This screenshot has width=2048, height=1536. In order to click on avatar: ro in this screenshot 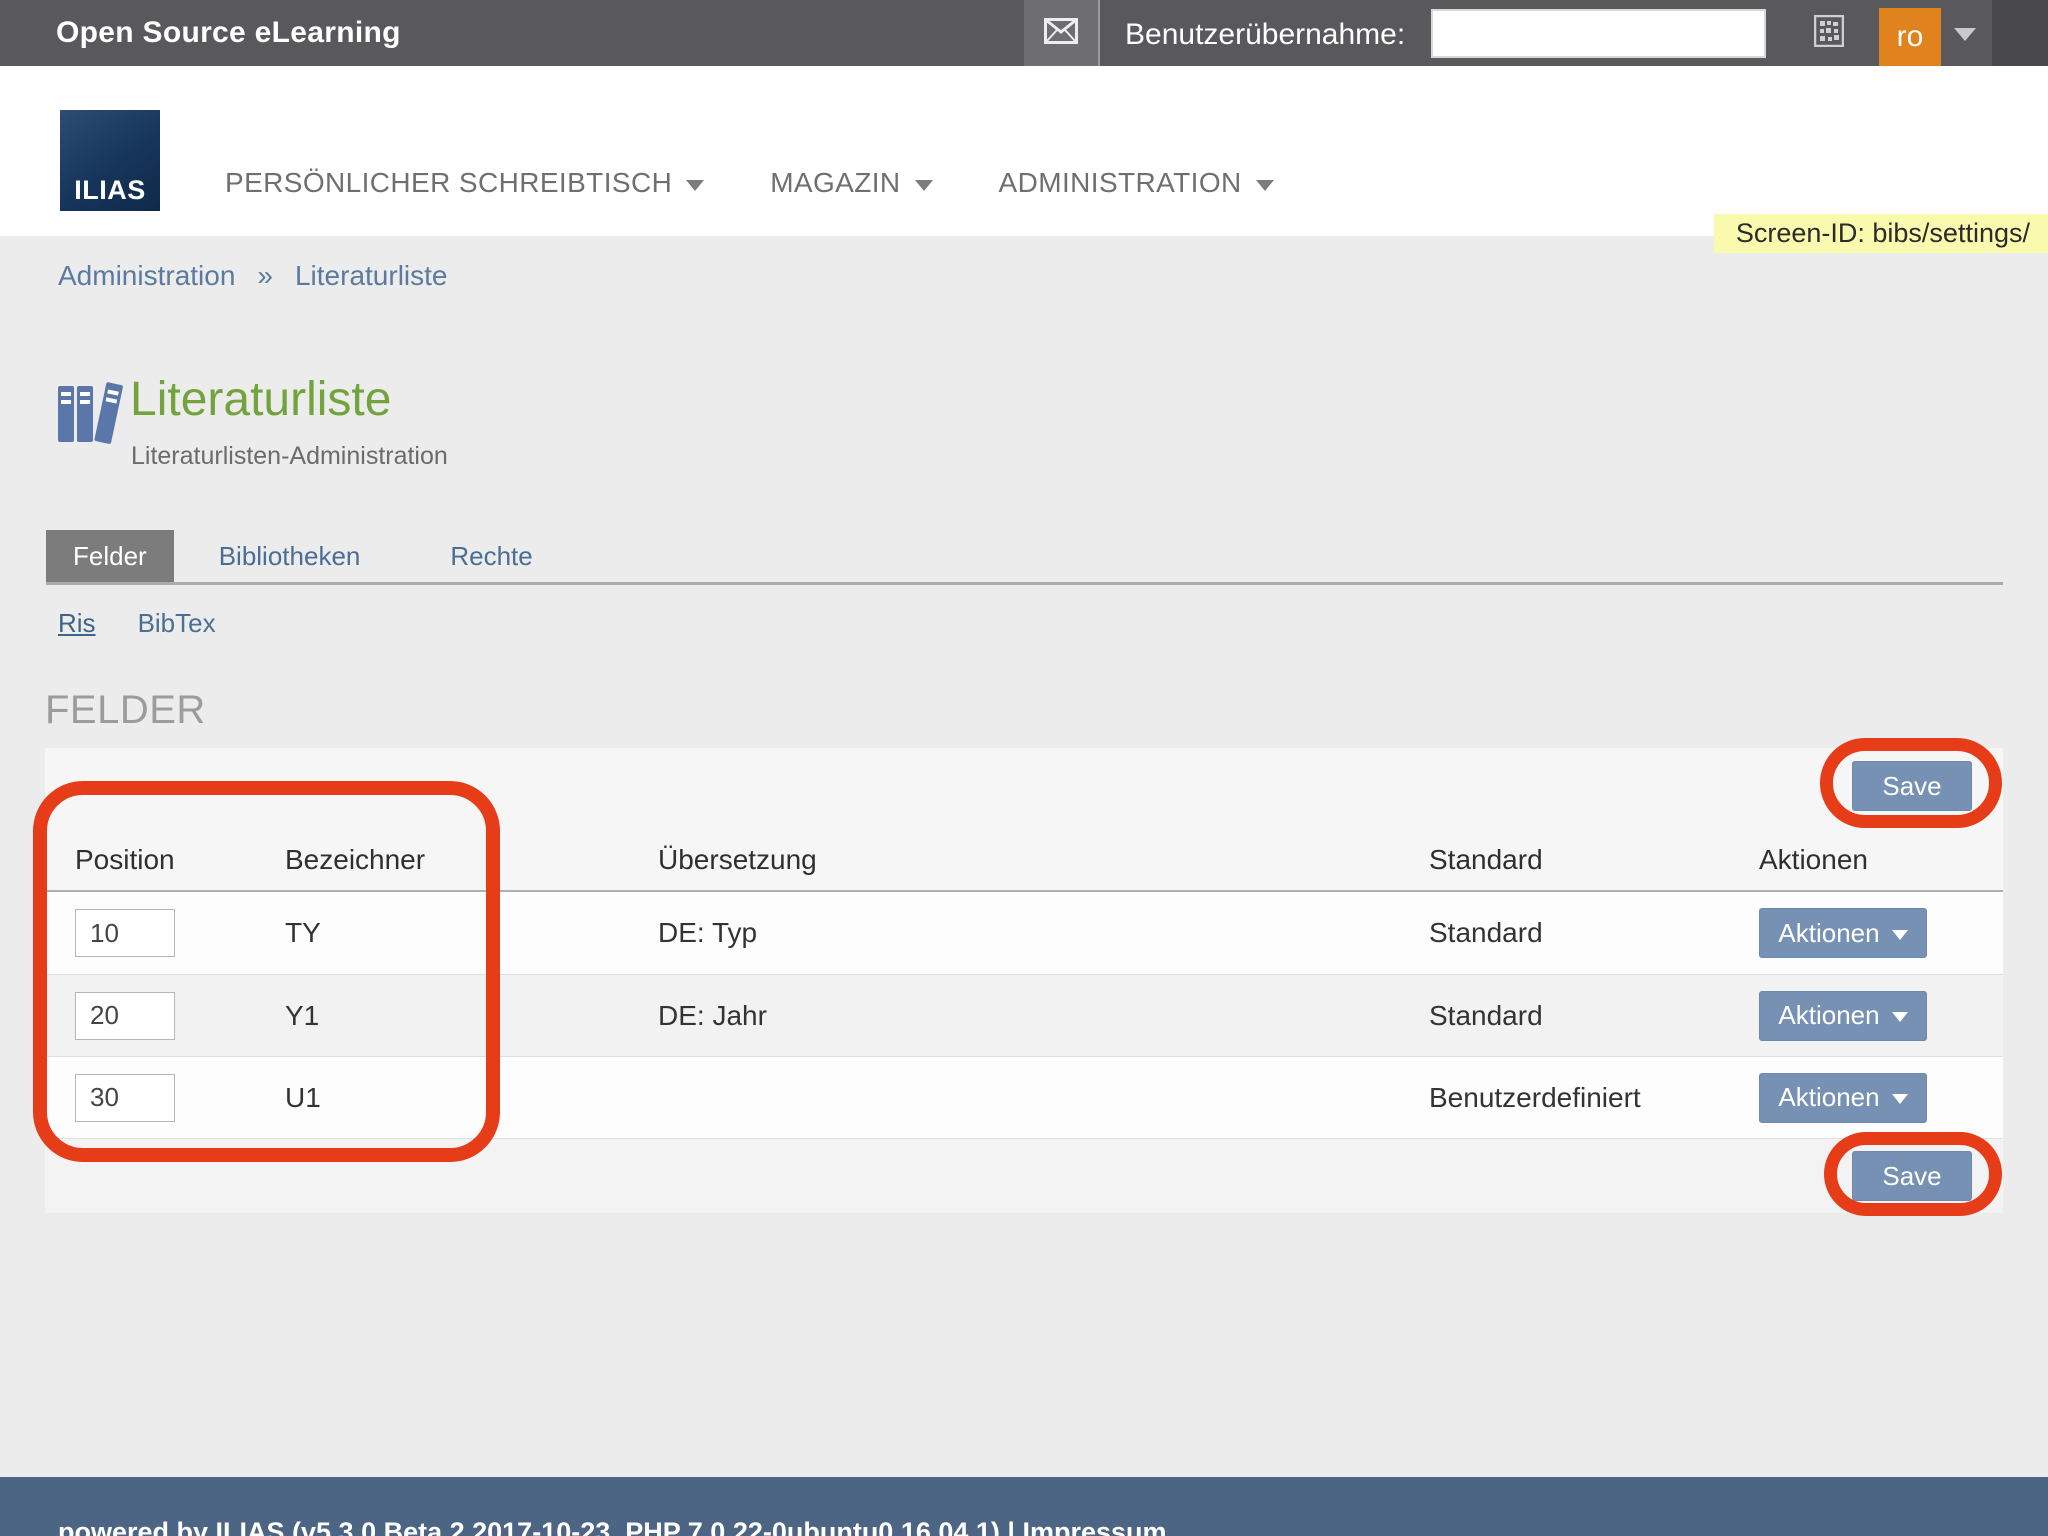, I will do `click(1910, 37)`.